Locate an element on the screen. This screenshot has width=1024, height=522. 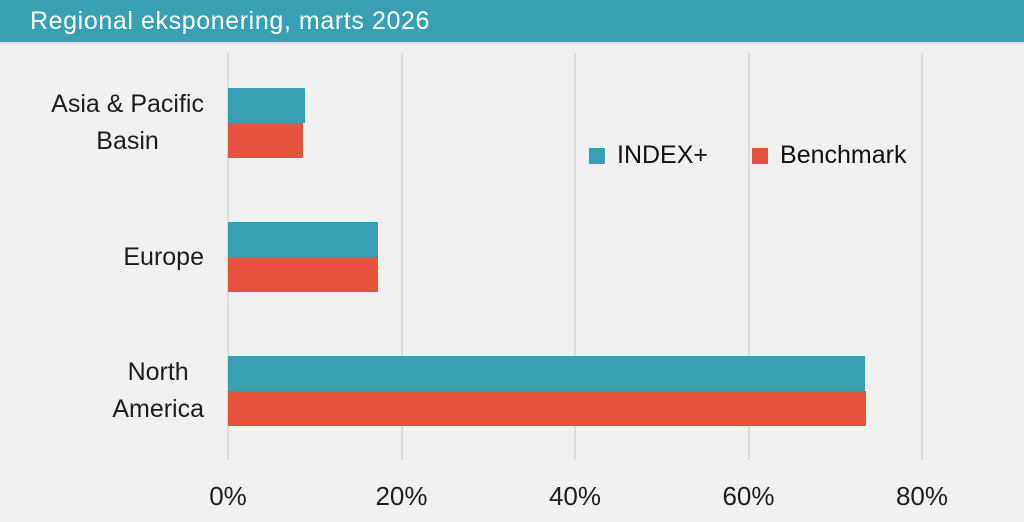
bar-index-north-america is located at coordinates (546, 373).